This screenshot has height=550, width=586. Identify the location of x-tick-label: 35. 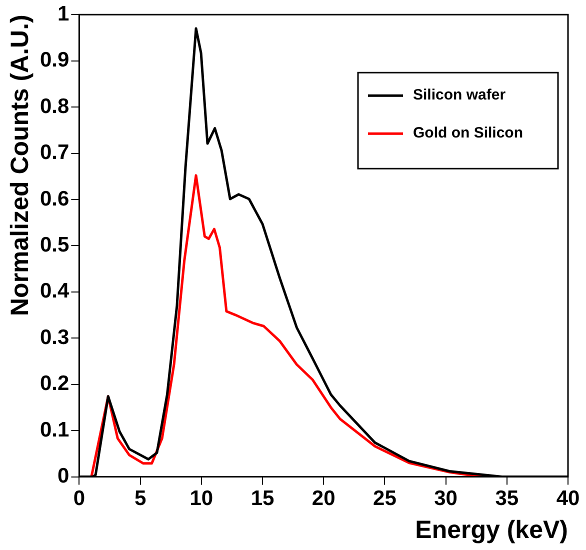
(507, 498).